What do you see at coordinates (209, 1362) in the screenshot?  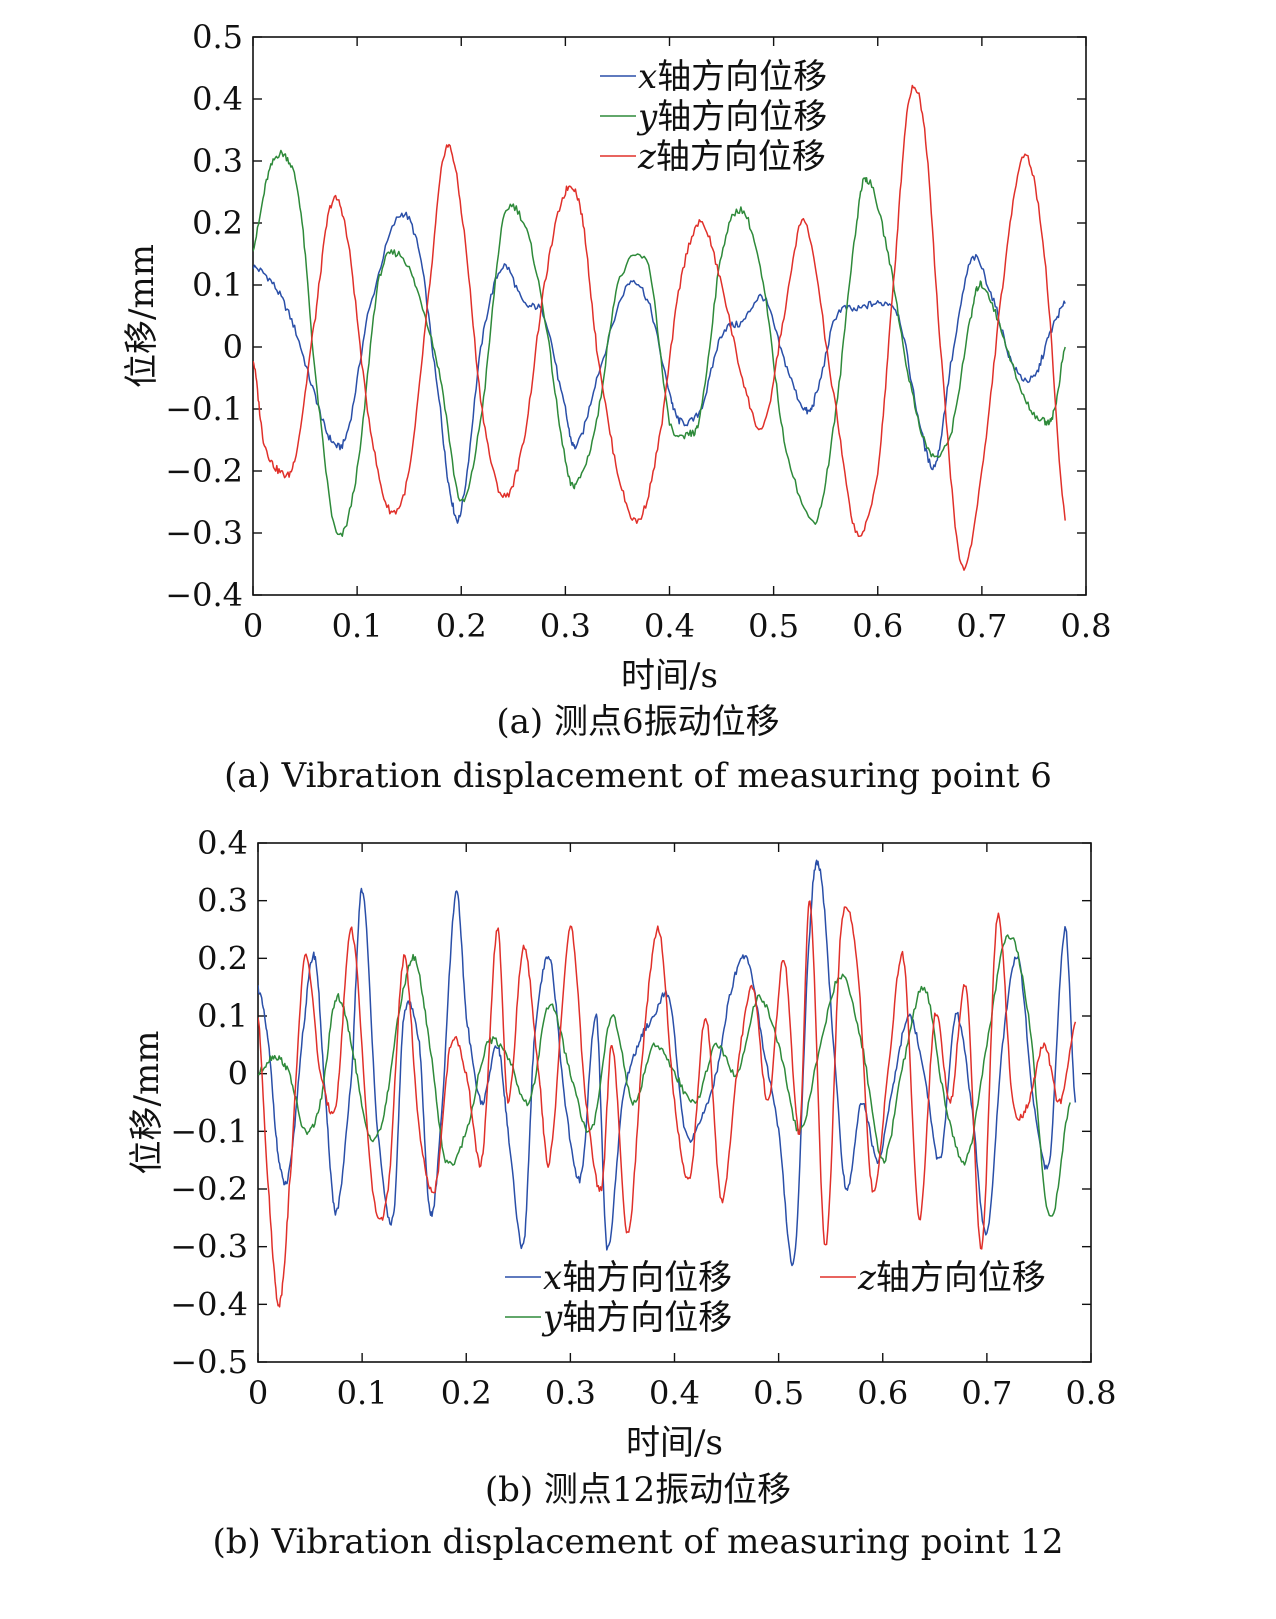 I see `y-tick-label: −0.5` at bounding box center [209, 1362].